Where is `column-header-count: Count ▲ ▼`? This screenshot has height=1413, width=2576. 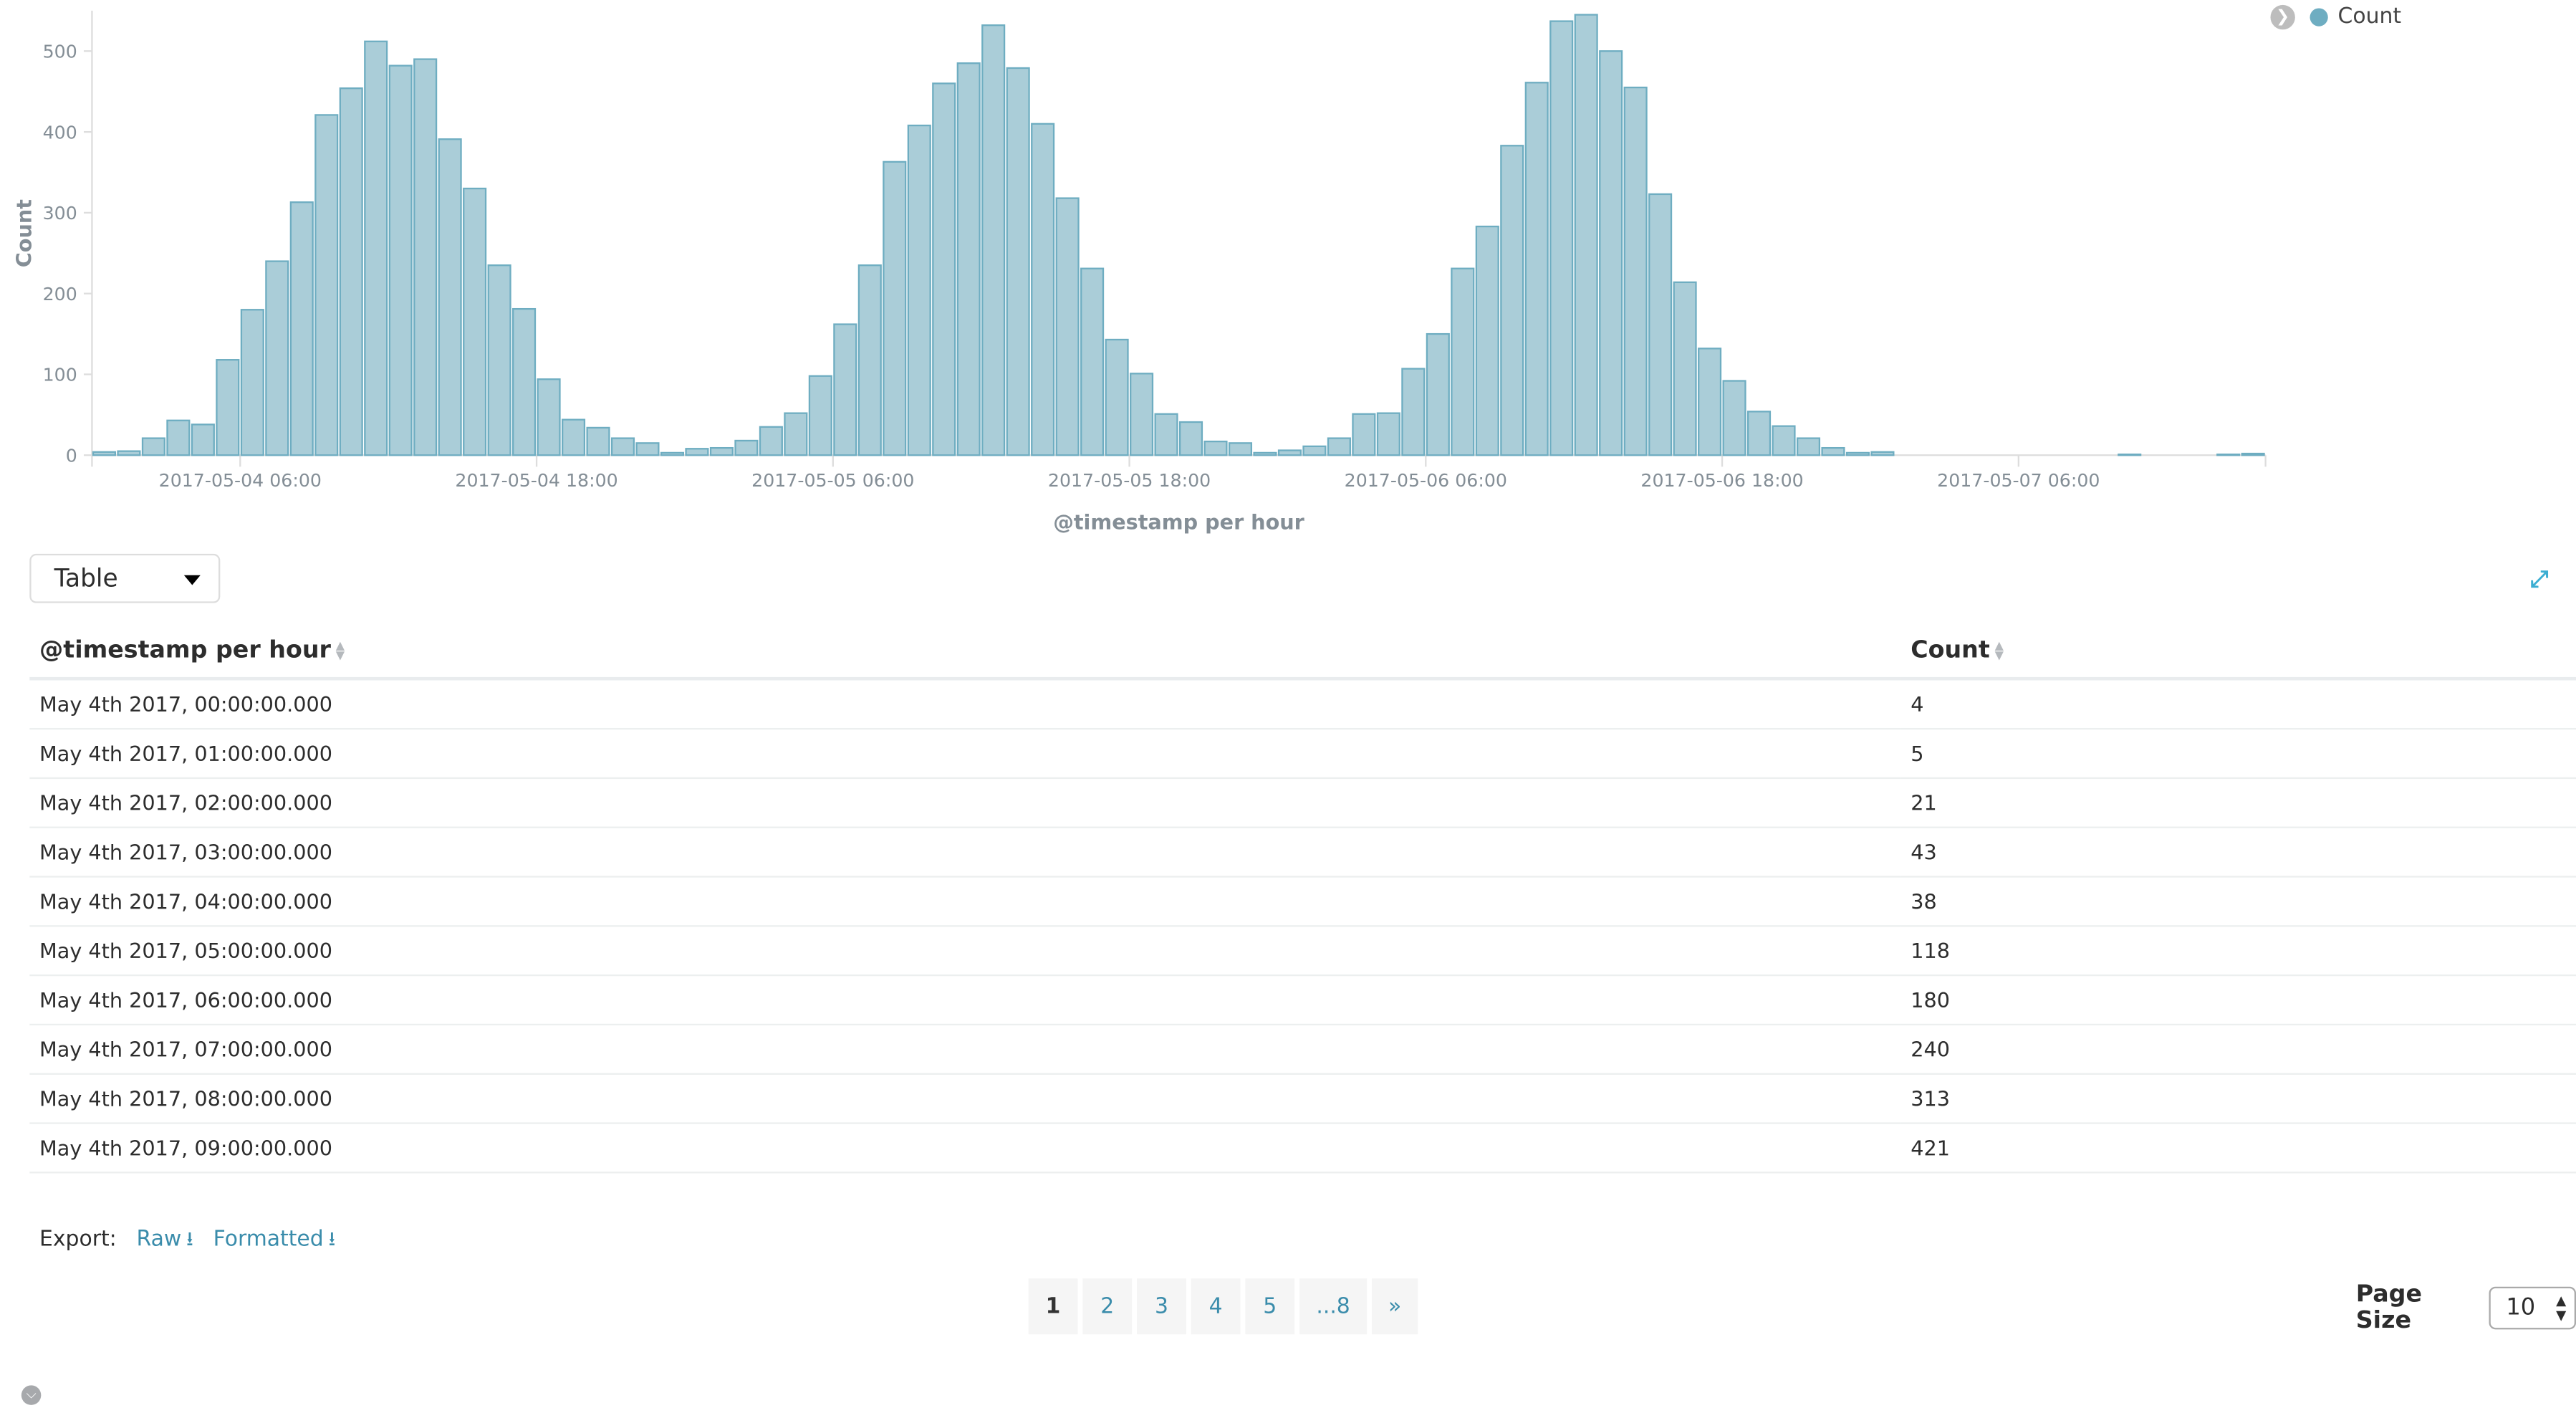 column-header-count: Count ▲ ▼ is located at coordinates (2238, 654).